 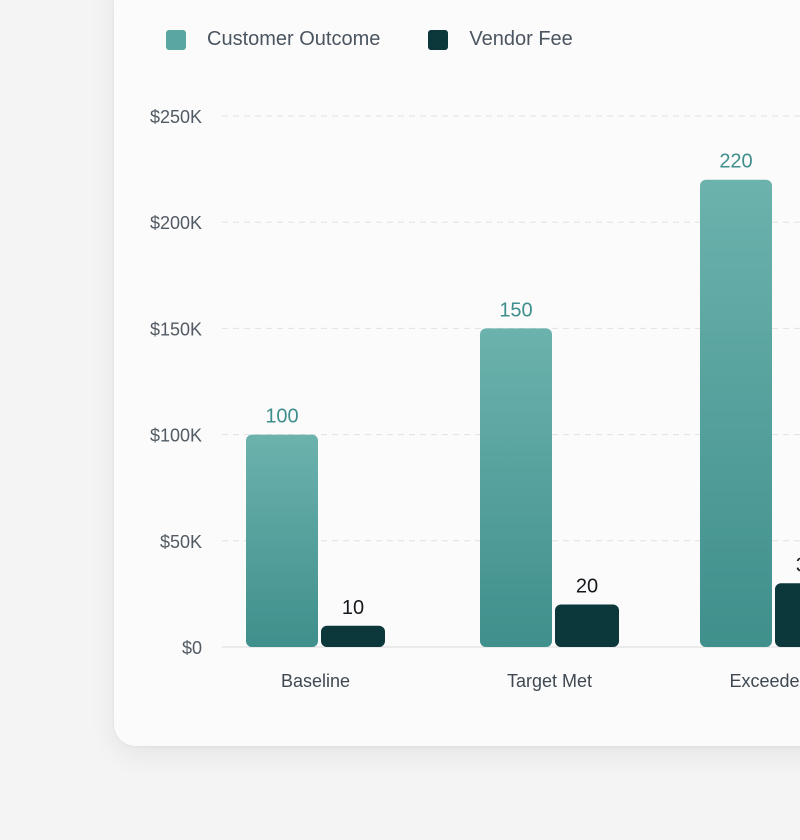 I want to click on x-category-label: Baseline, so click(x=315, y=681).